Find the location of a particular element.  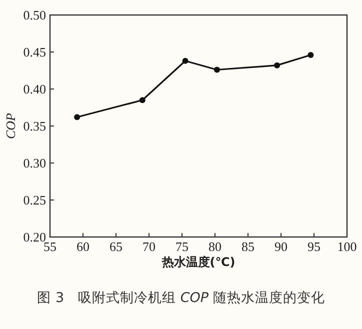

y-tick-label: 0.20 is located at coordinates (34, 237).